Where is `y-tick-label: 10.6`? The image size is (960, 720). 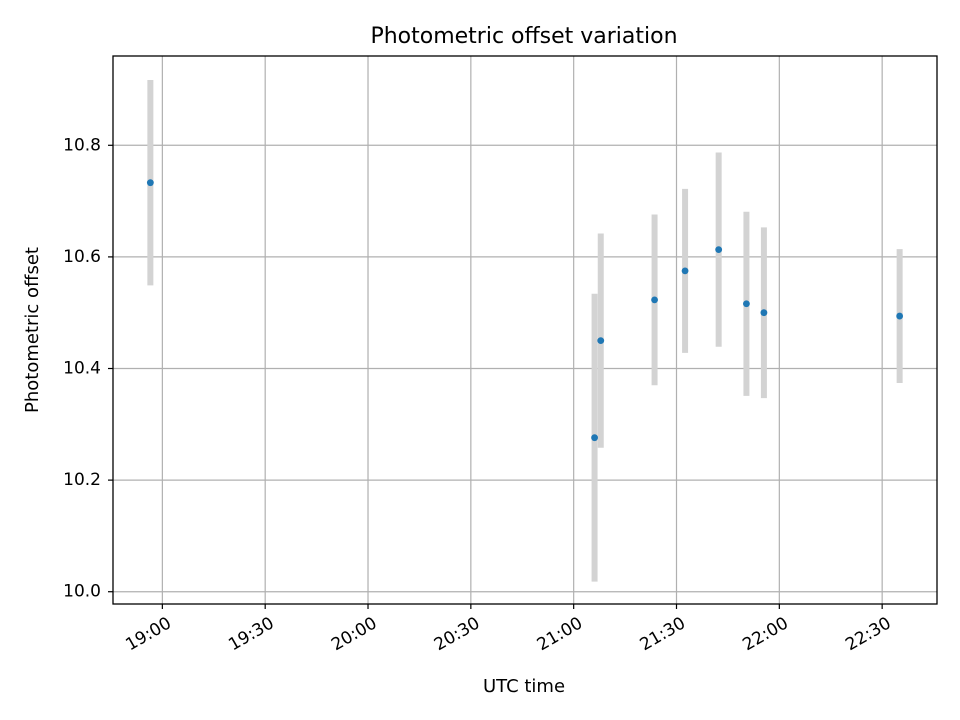 y-tick-label: 10.6 is located at coordinates (82, 257).